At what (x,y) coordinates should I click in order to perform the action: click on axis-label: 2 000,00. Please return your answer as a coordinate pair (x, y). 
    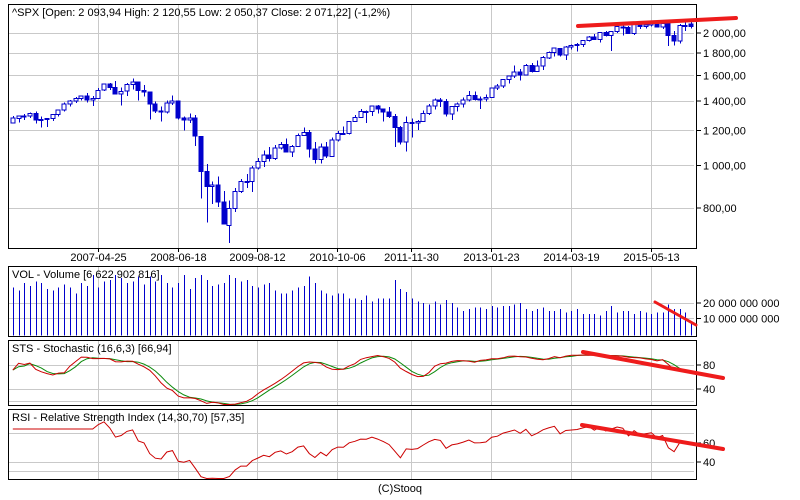
    Looking at the image, I should click on (724, 34).